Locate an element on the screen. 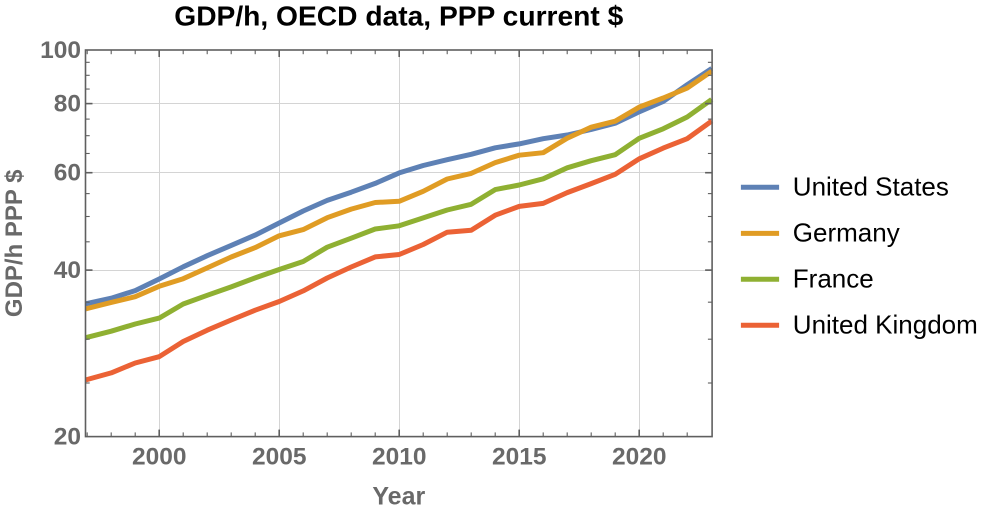  svg-text: 2005 is located at coordinates (279, 457).